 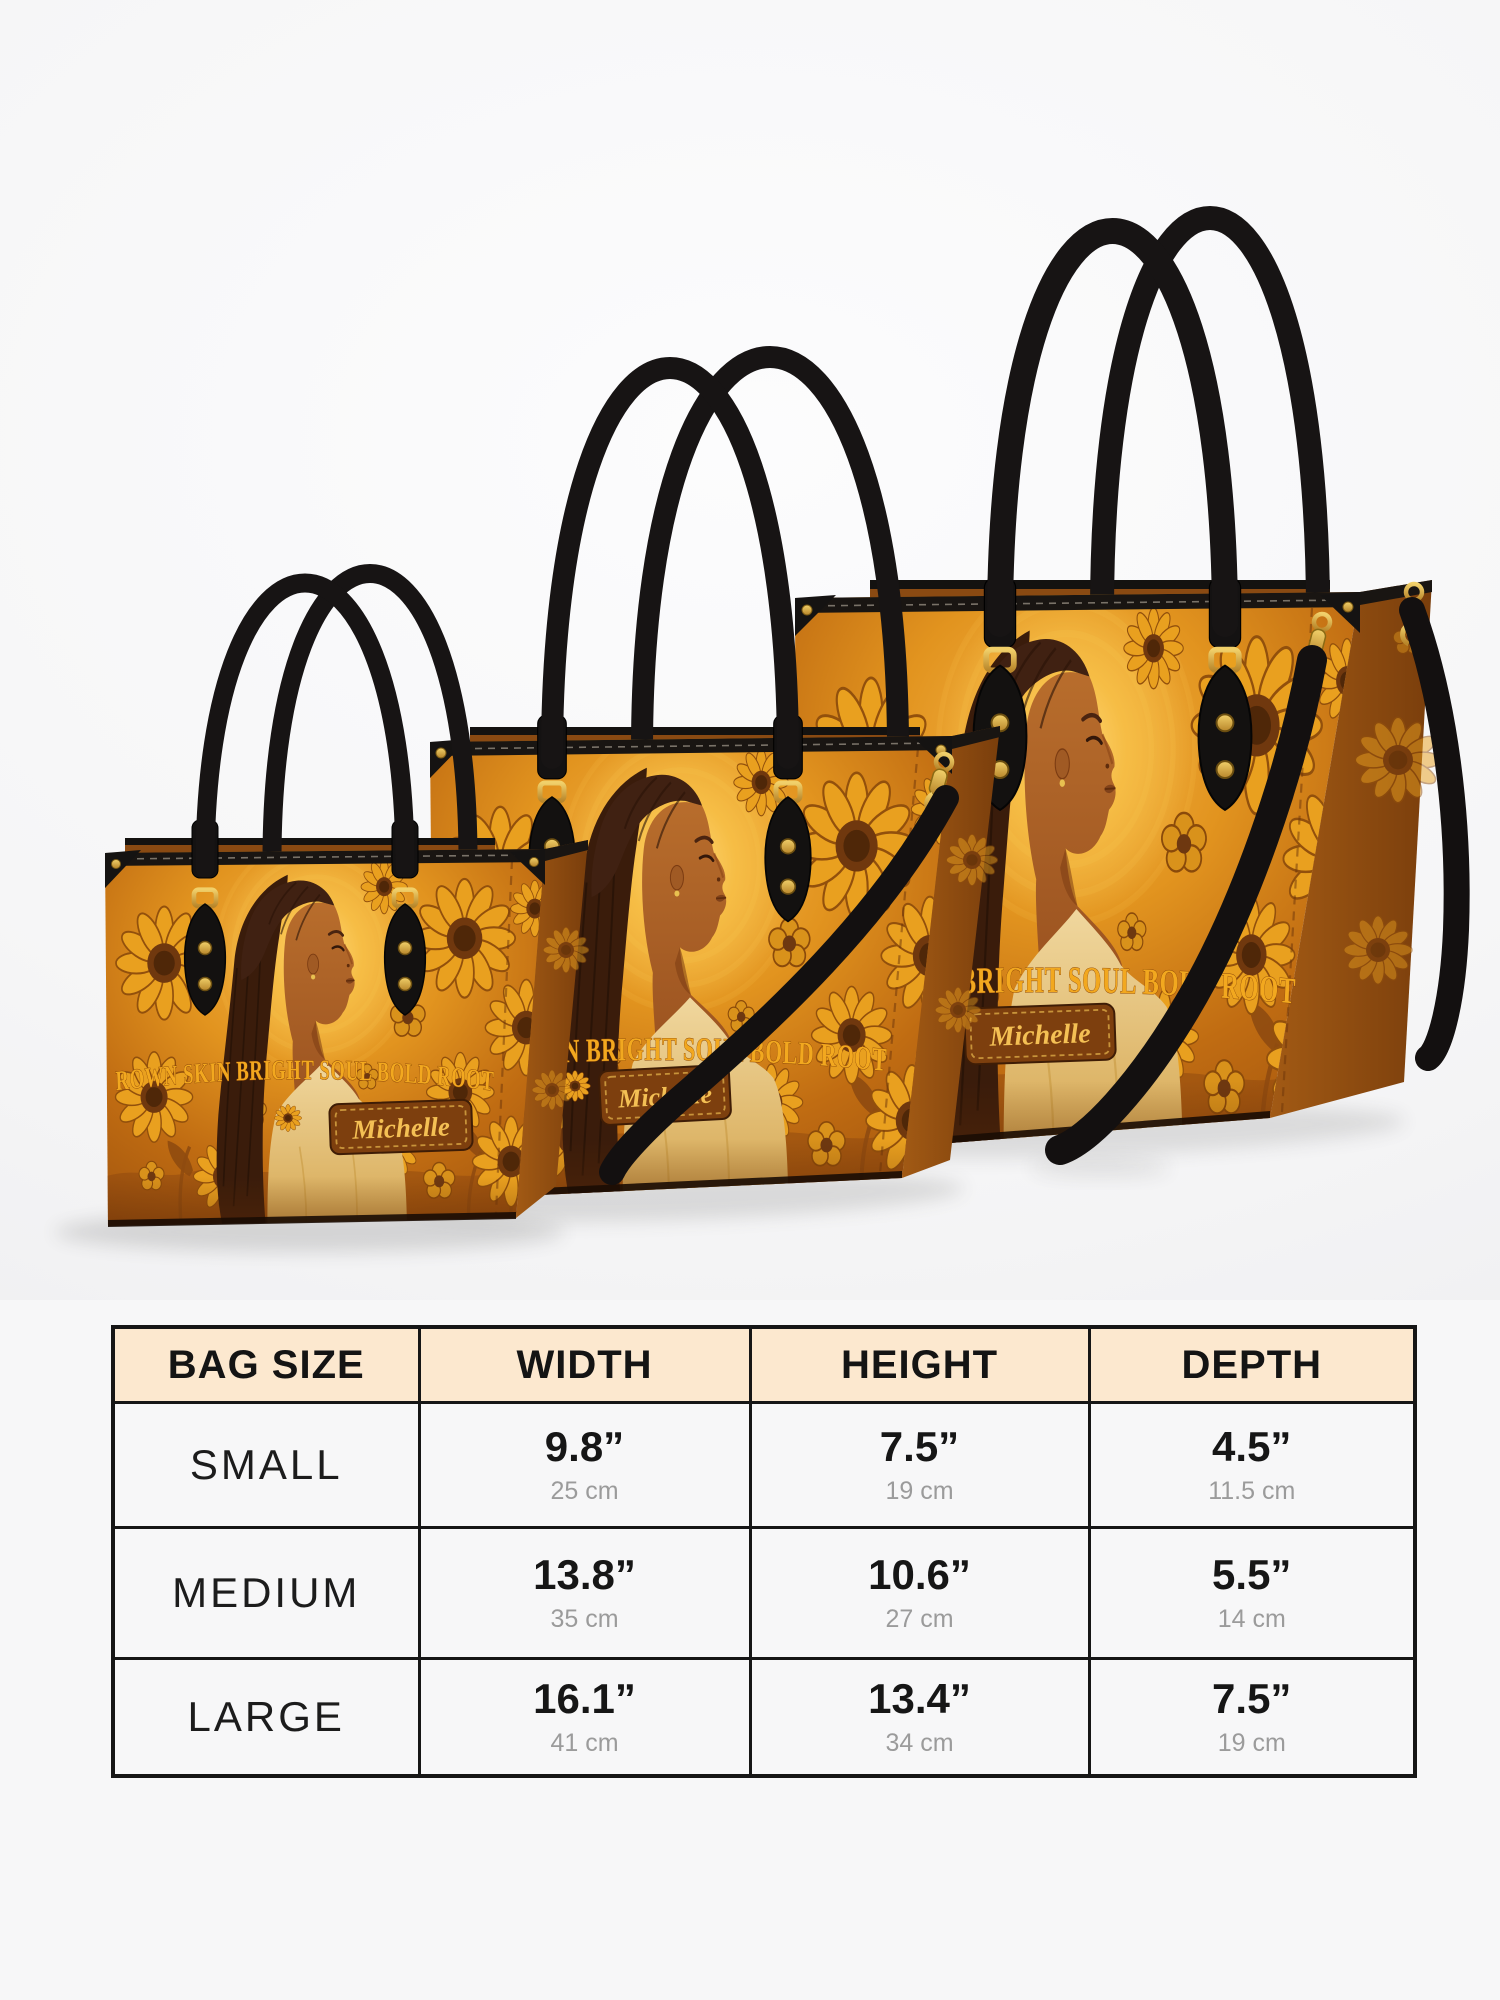 I want to click on bag-medium-front-handle, so click(x=670, y=563).